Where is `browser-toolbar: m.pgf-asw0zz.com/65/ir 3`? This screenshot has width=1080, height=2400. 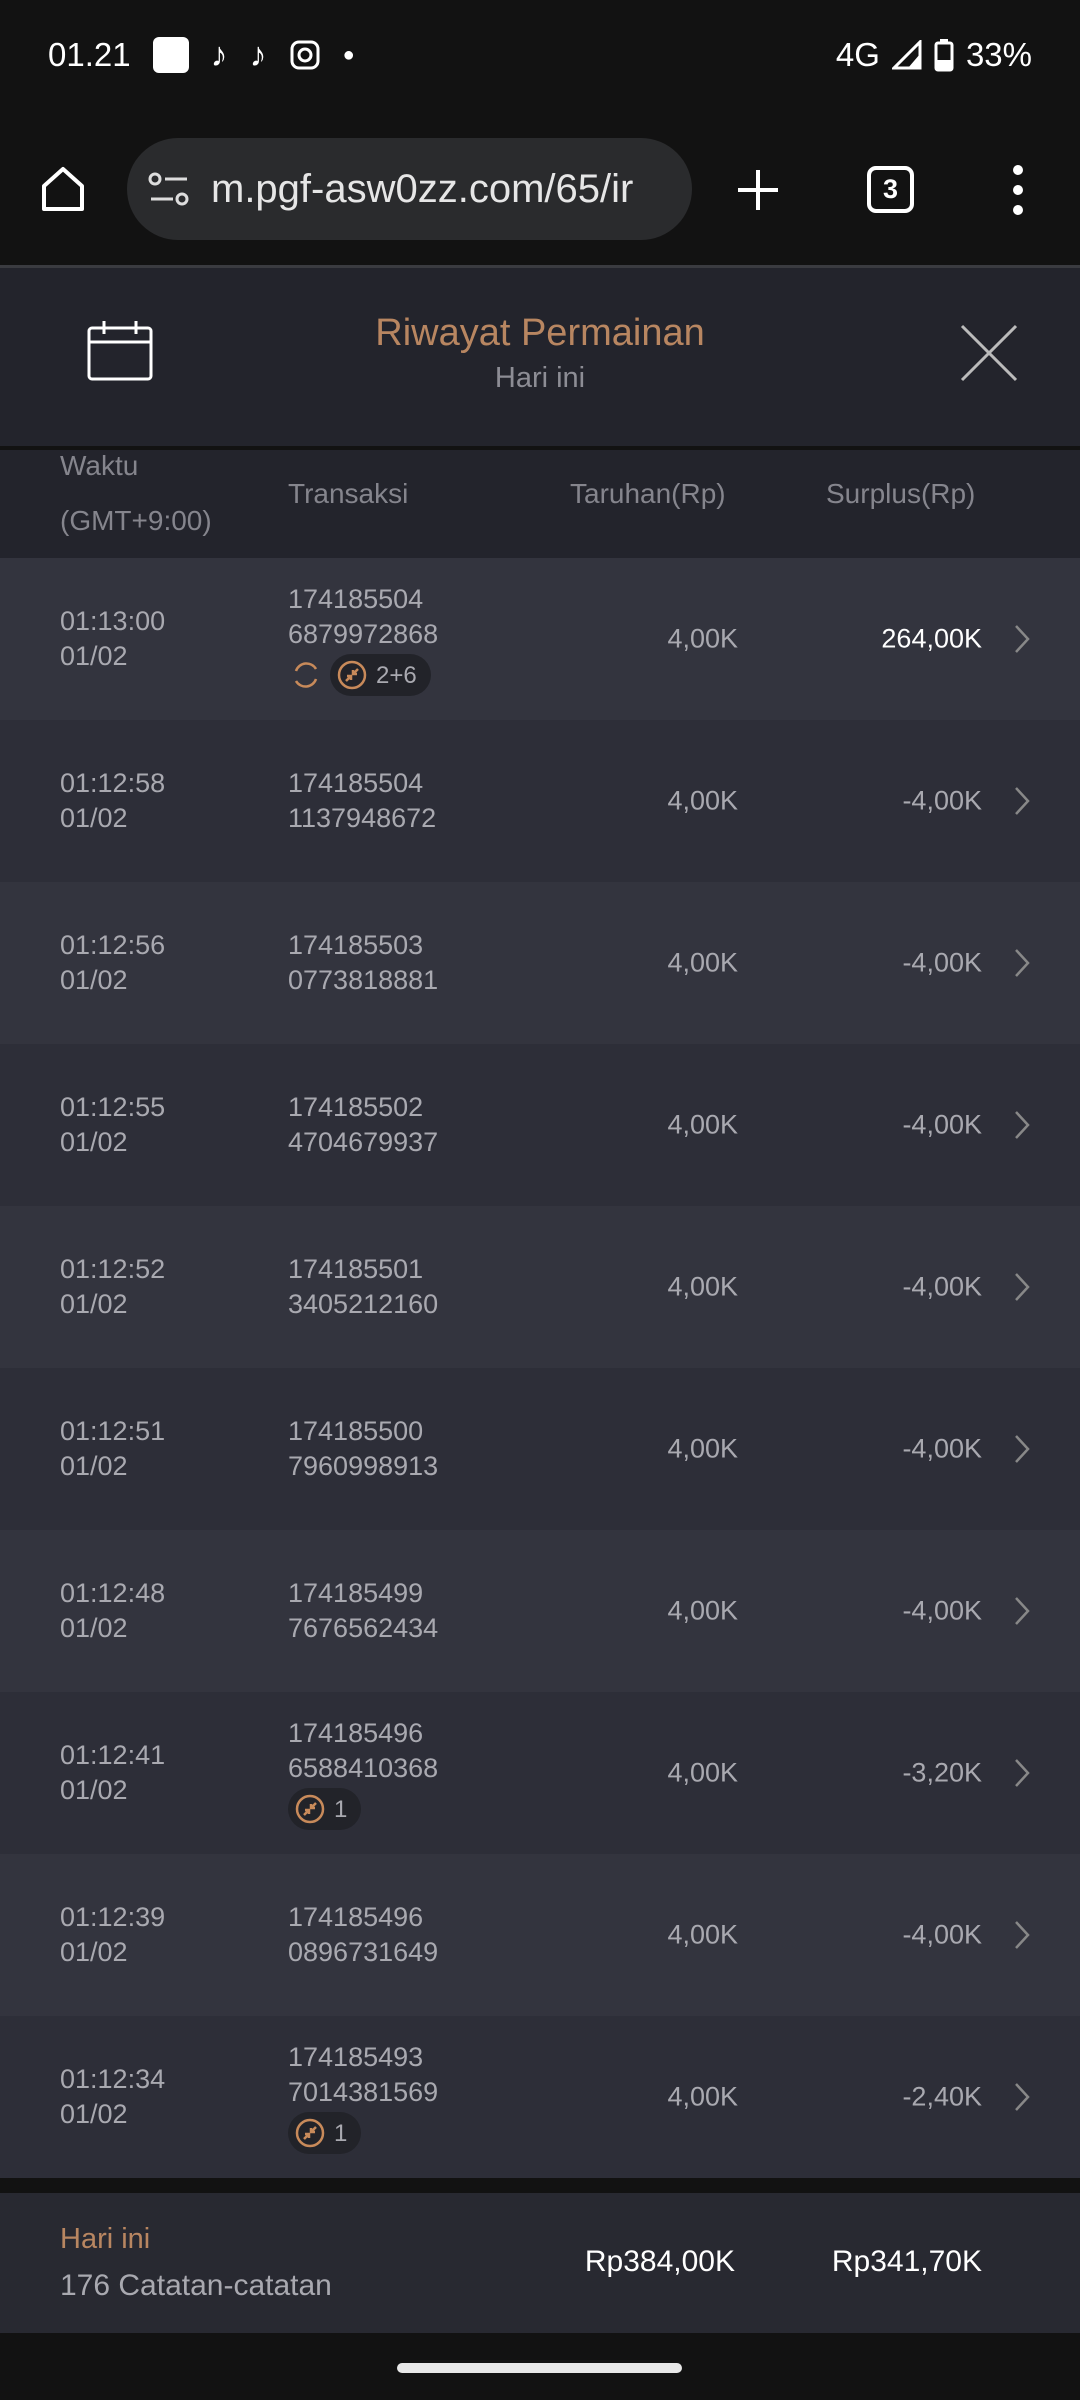 browser-toolbar: m.pgf-asw0zz.com/65/ir 3 is located at coordinates (540, 187).